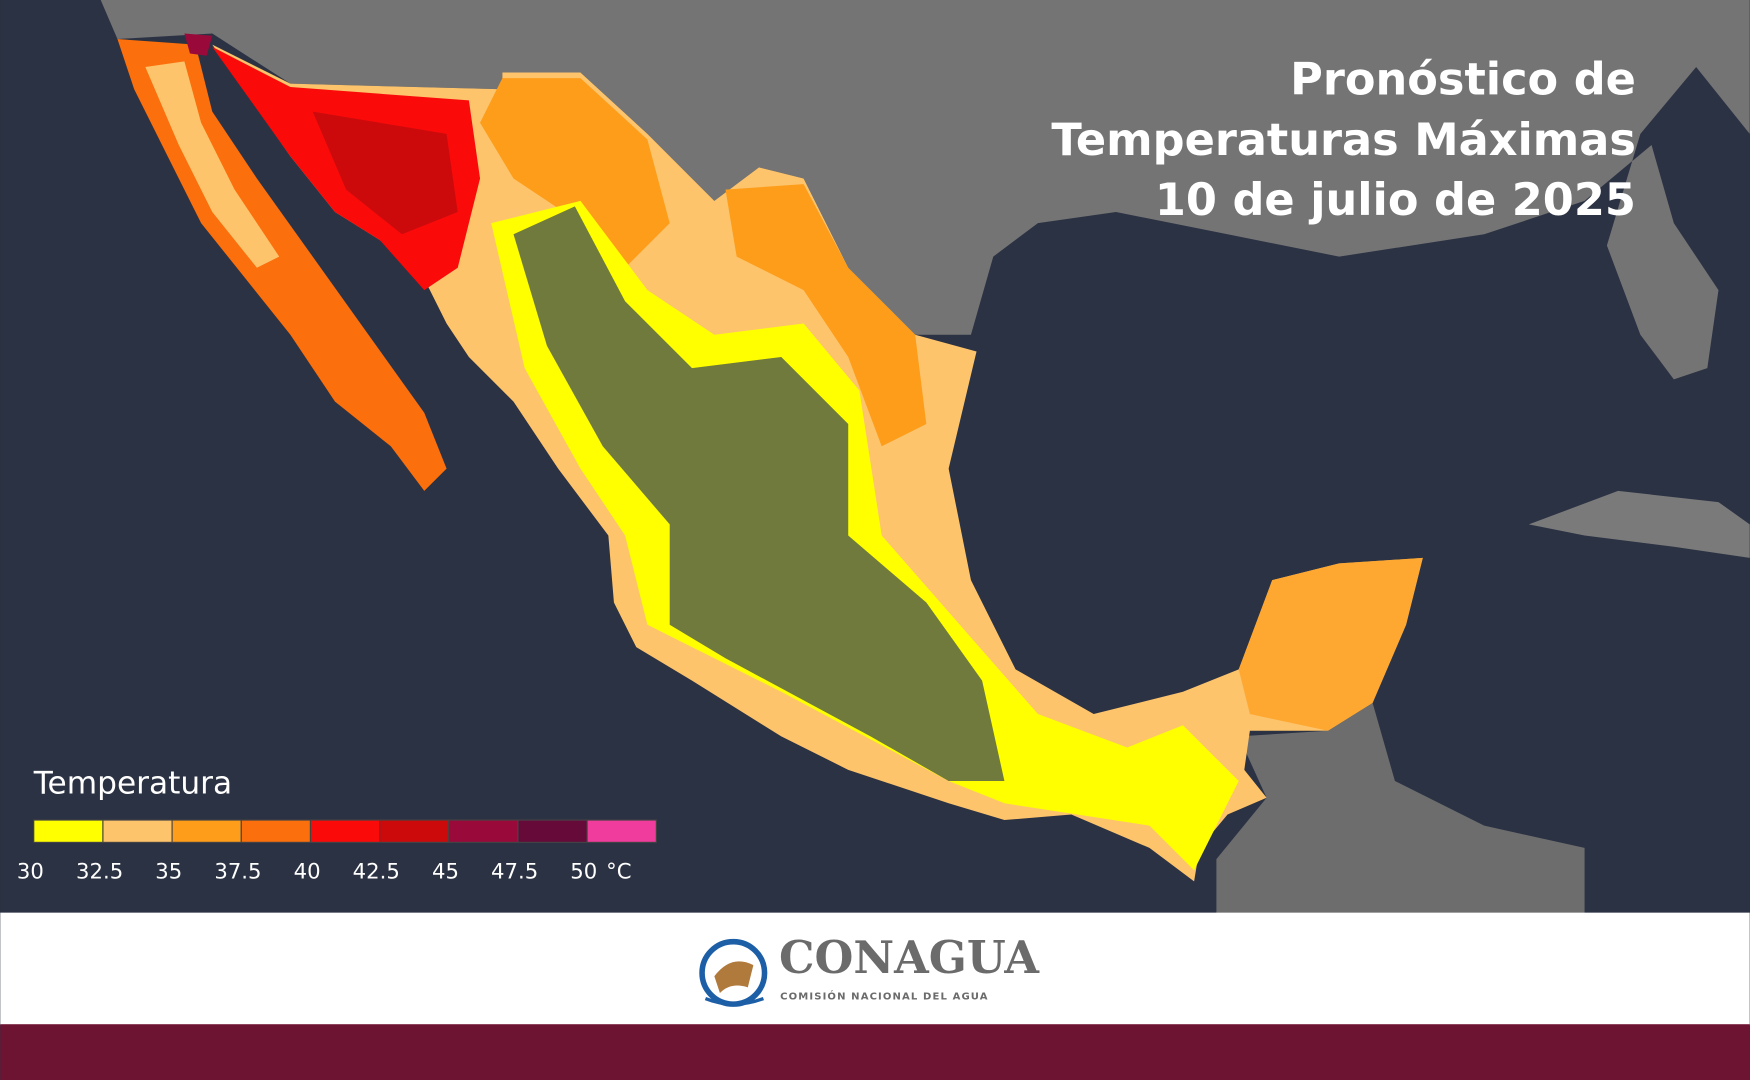 The width and height of the screenshot is (1750, 1080). Describe the element at coordinates (237, 870) in the screenshot. I see `legend-tick-label: 37.5` at that location.